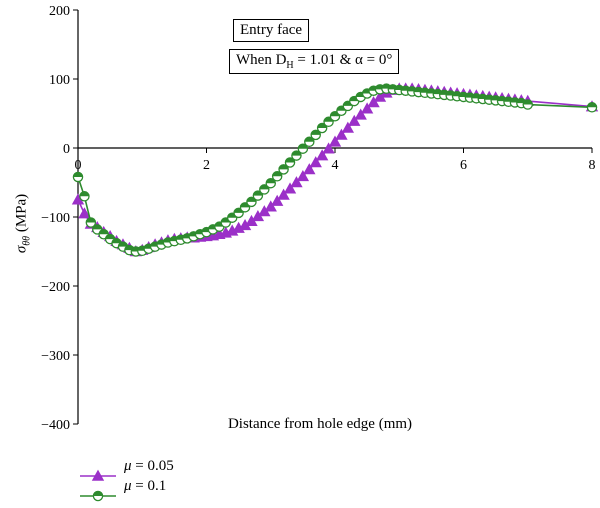  What do you see at coordinates (592, 105) in the screenshot?
I see `series-1-point-71-half` at bounding box center [592, 105].